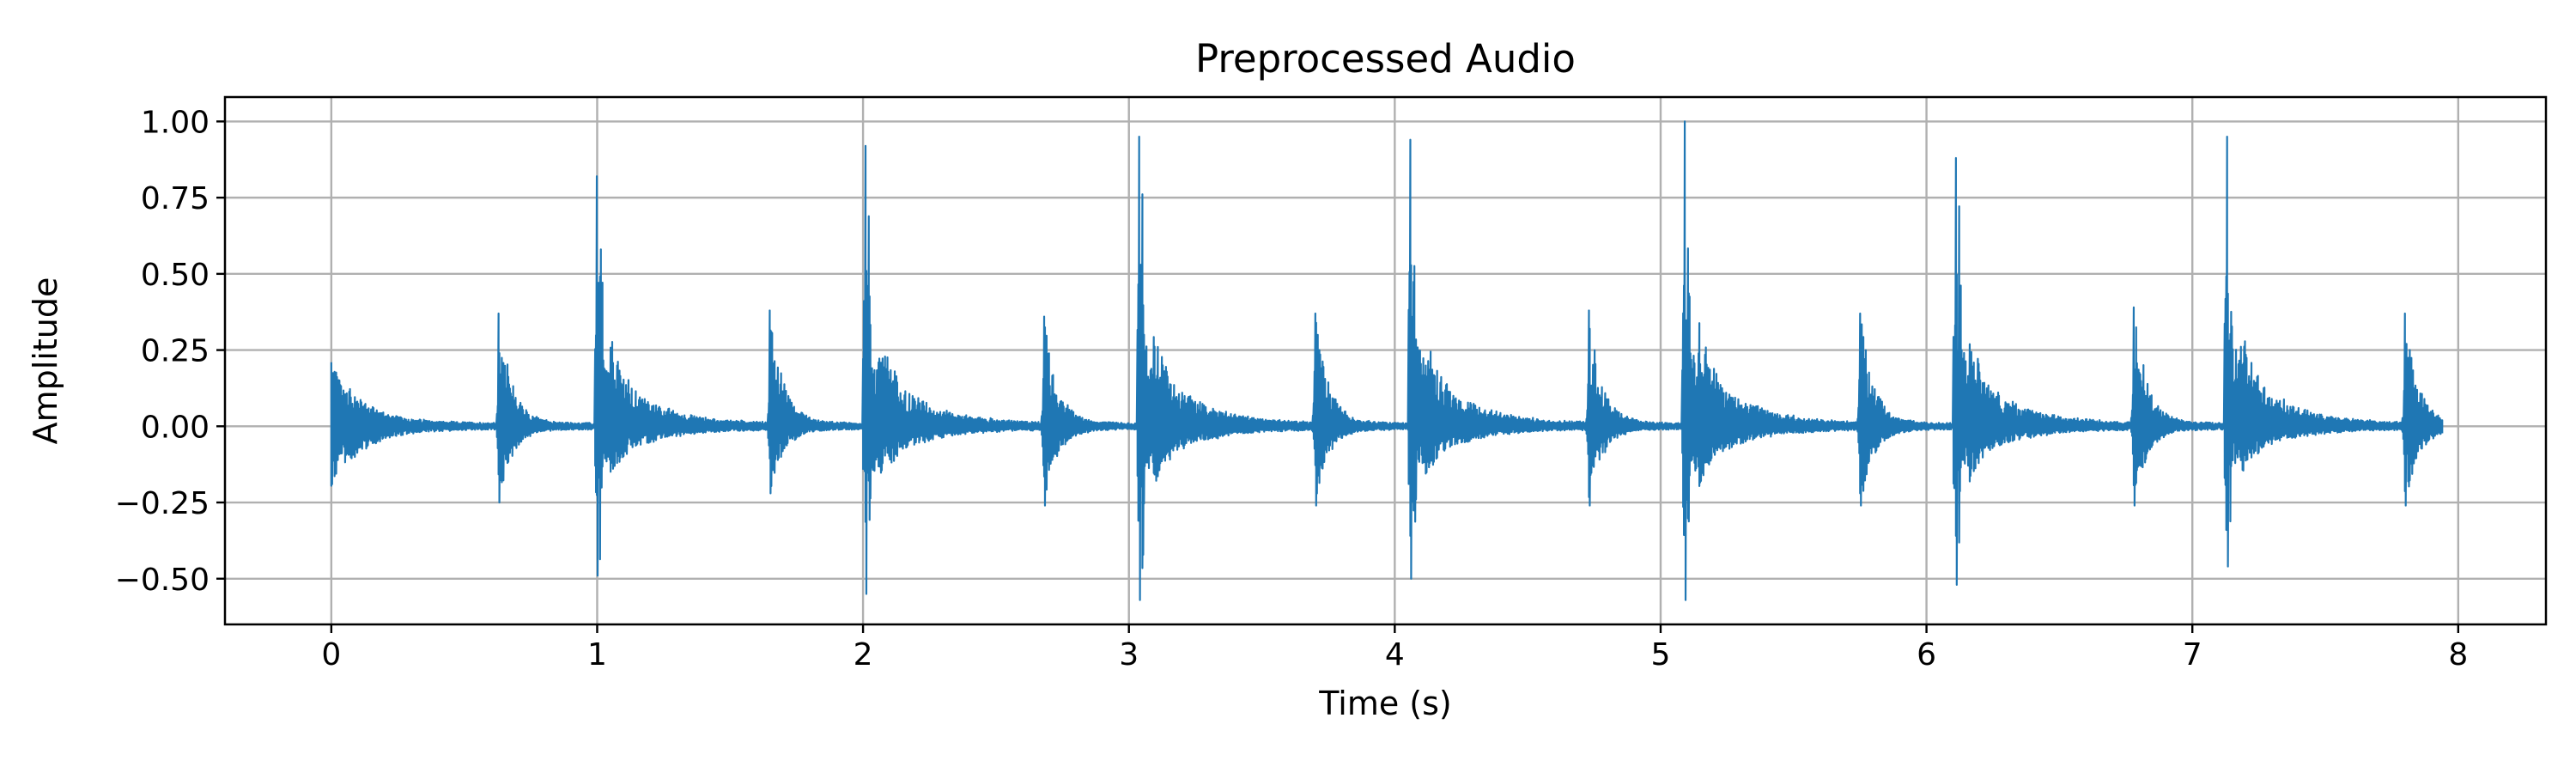 This screenshot has height=773, width=2576. Describe the element at coordinates (2458, 655) in the screenshot. I see `x-tick-label: 8` at that location.